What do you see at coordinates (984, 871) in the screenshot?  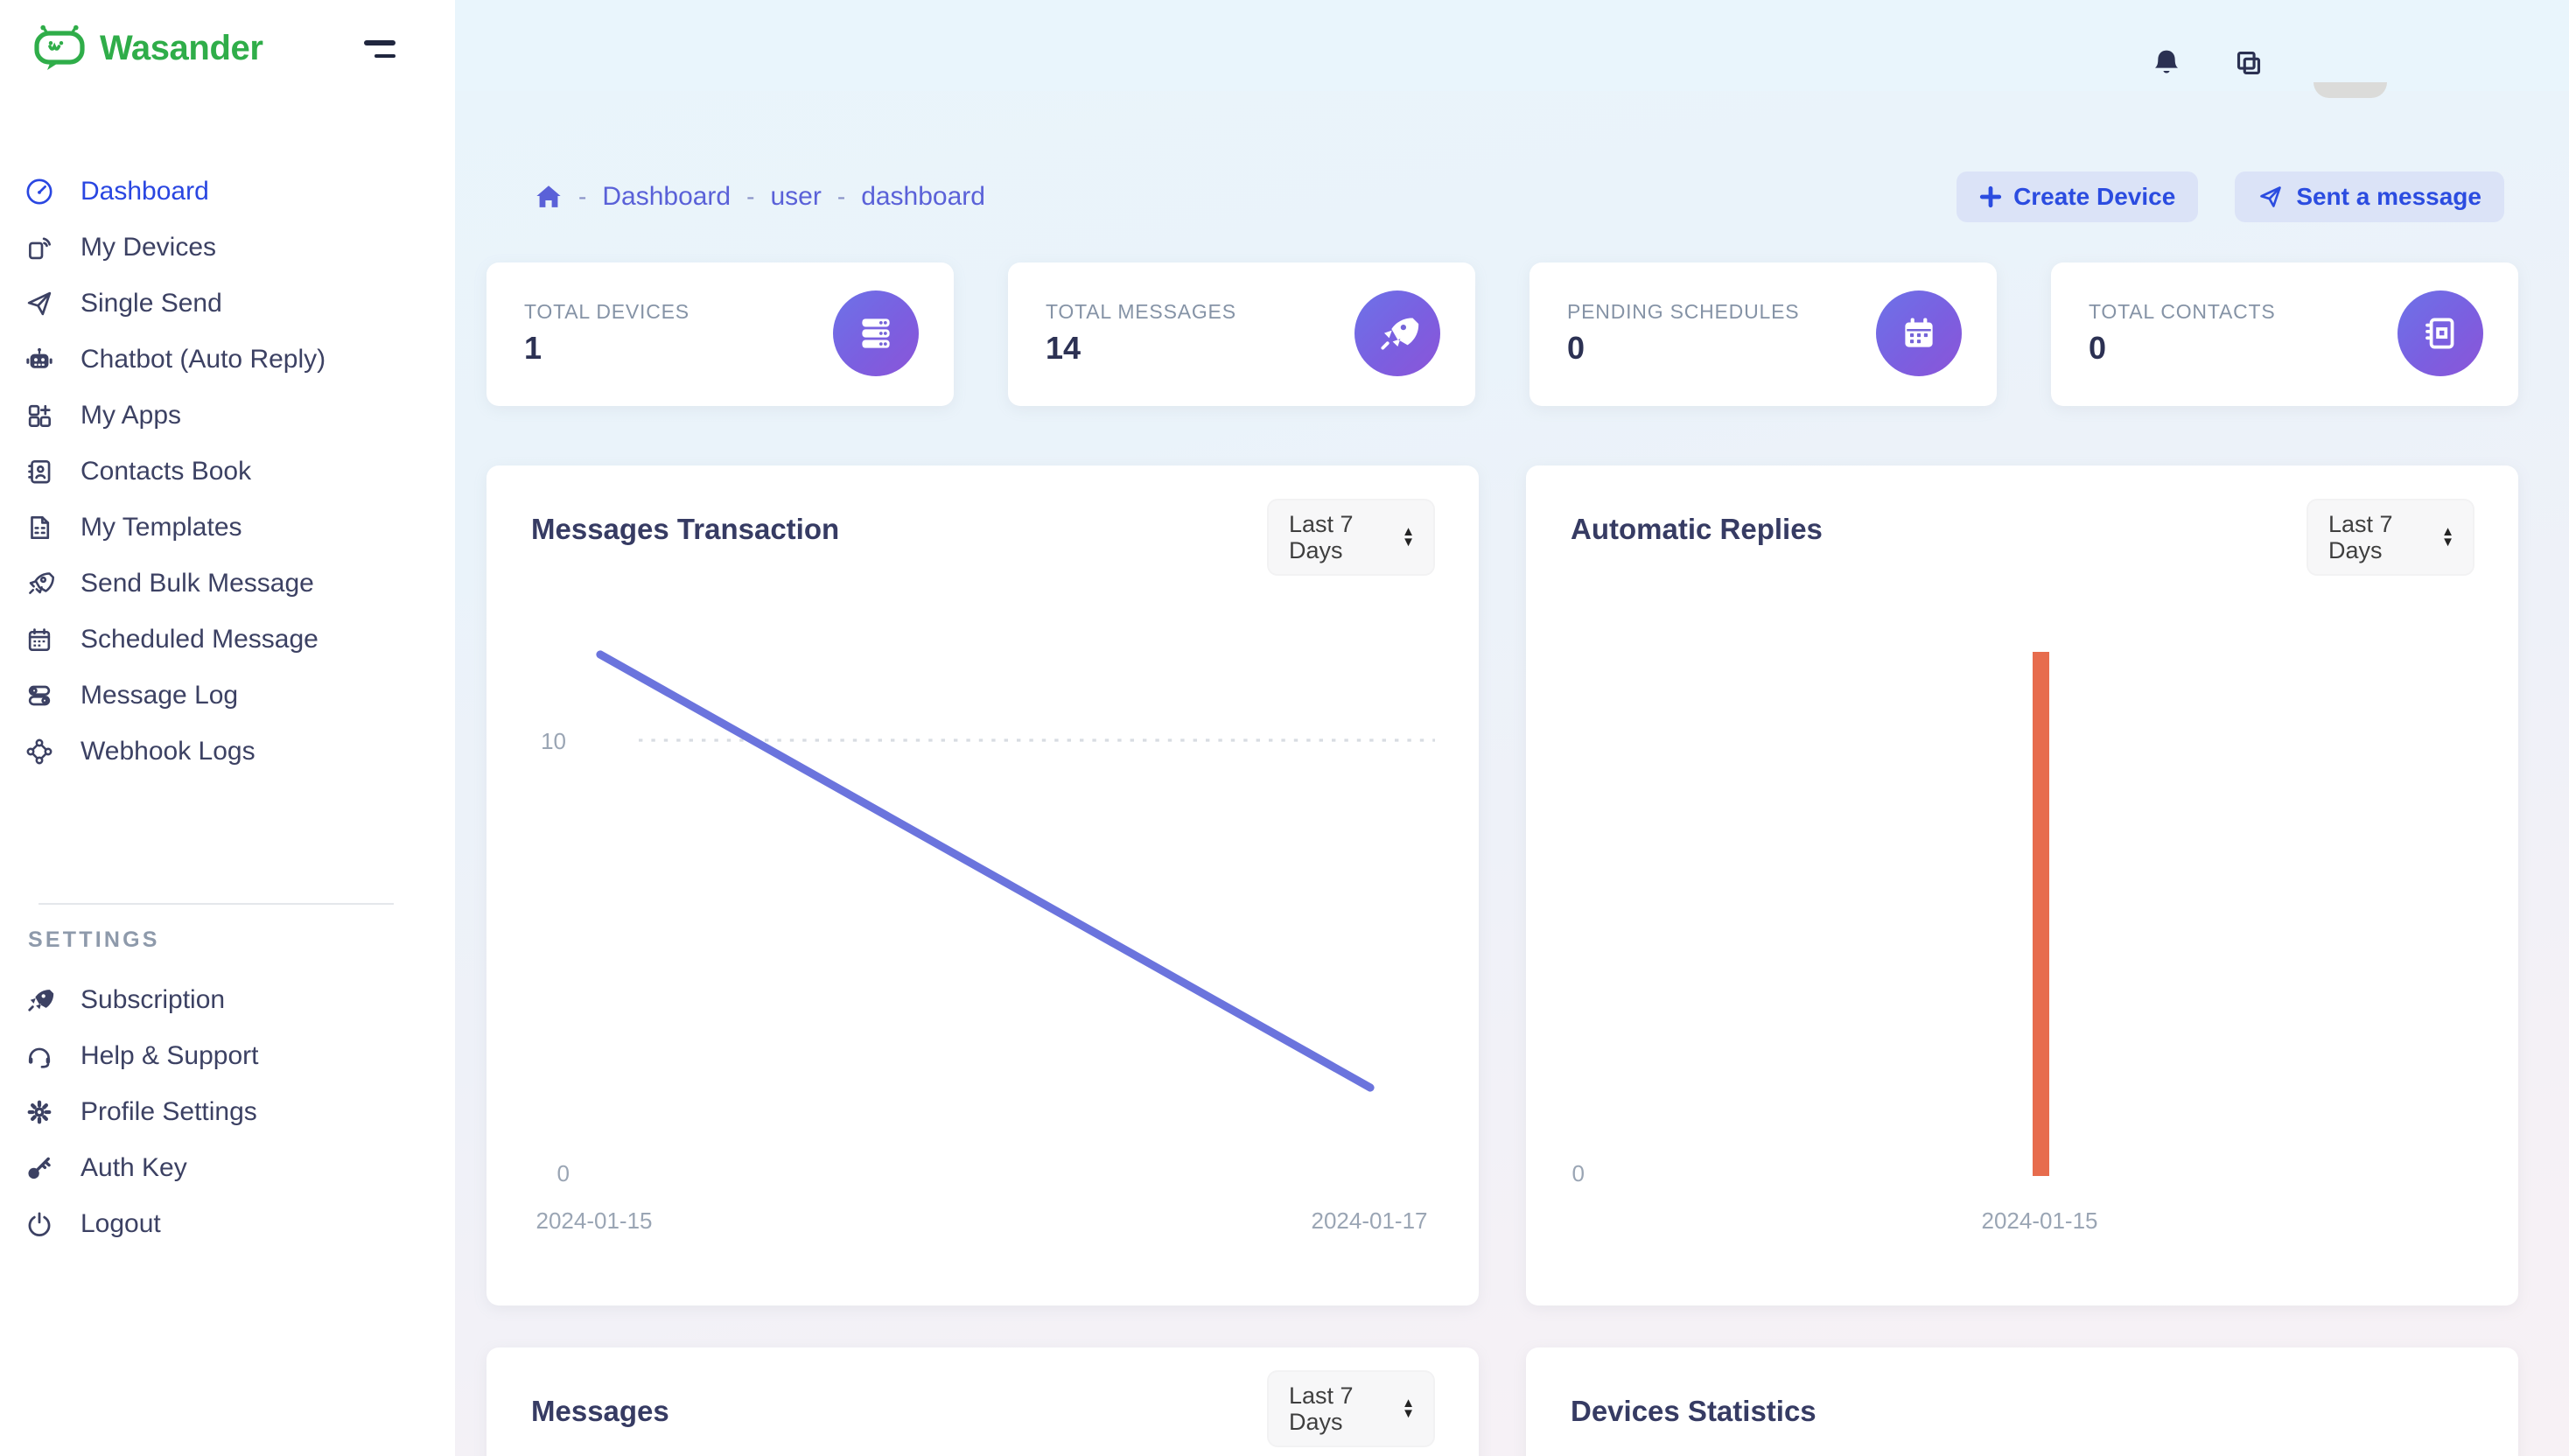 I see `messages-transaction-line` at bounding box center [984, 871].